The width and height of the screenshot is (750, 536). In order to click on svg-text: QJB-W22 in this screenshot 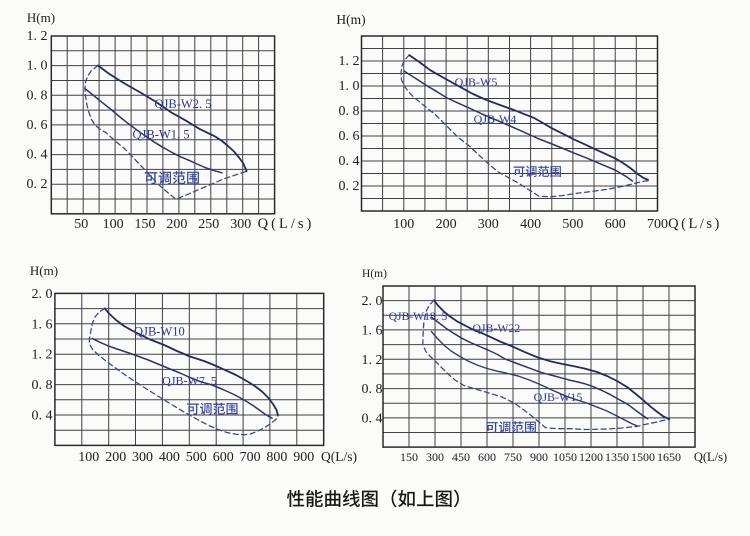, I will do `click(496, 328)`.